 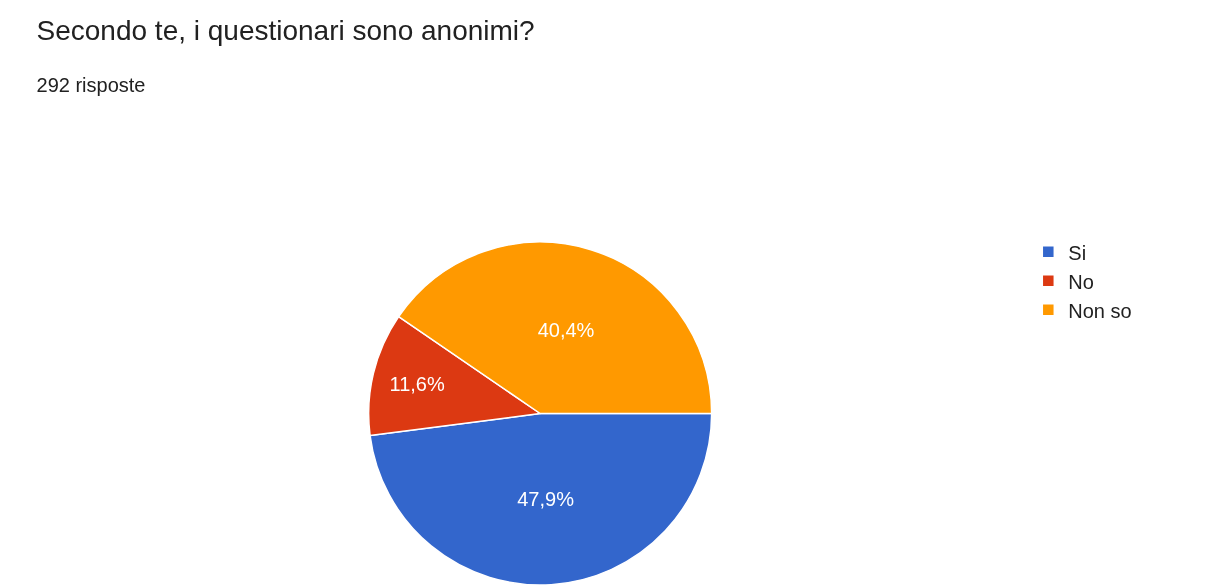 What do you see at coordinates (566, 329) in the screenshot?
I see `data-label: 40,4%` at bounding box center [566, 329].